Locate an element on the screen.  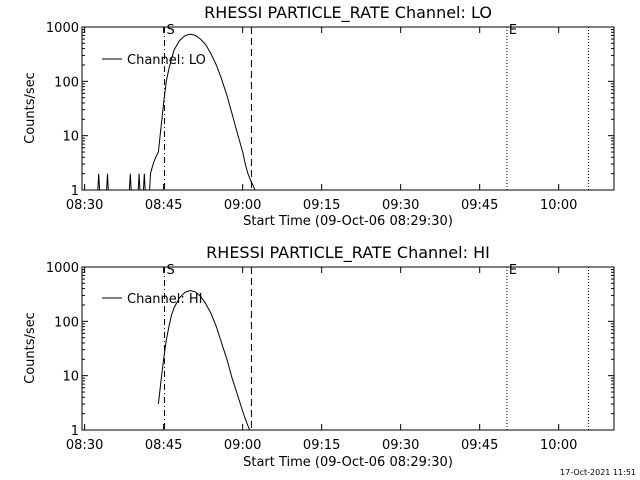
legend-label: Channel: LO is located at coordinates (166, 60).